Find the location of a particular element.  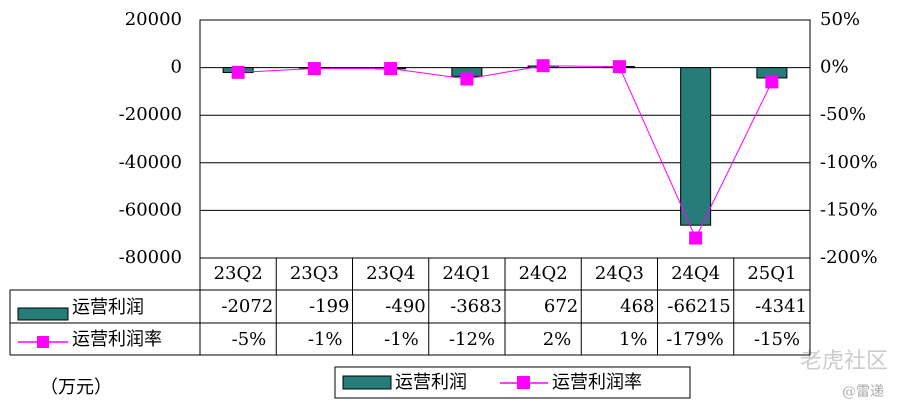

unit-label: （万元） is located at coordinates (76, 387).